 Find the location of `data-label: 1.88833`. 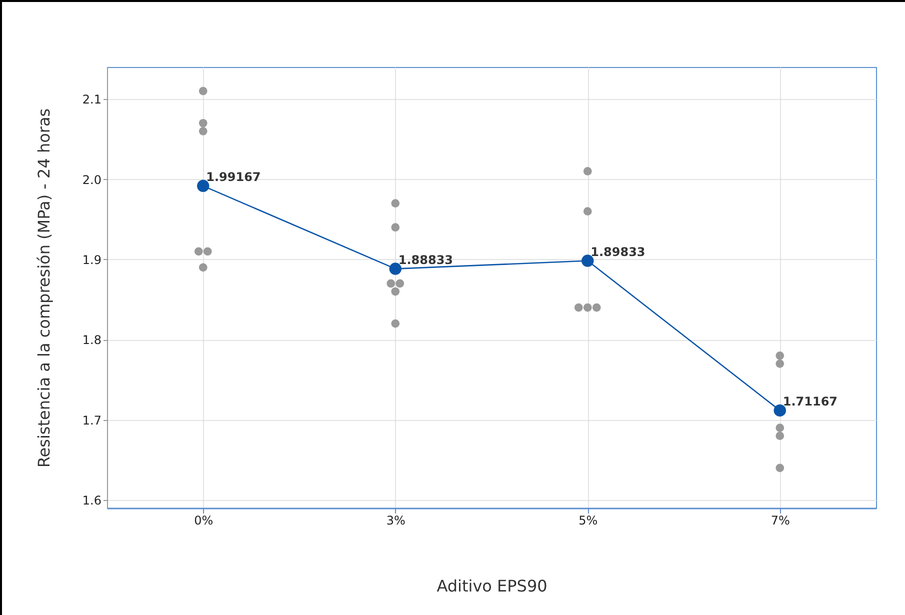

data-label: 1.88833 is located at coordinates (426, 259).